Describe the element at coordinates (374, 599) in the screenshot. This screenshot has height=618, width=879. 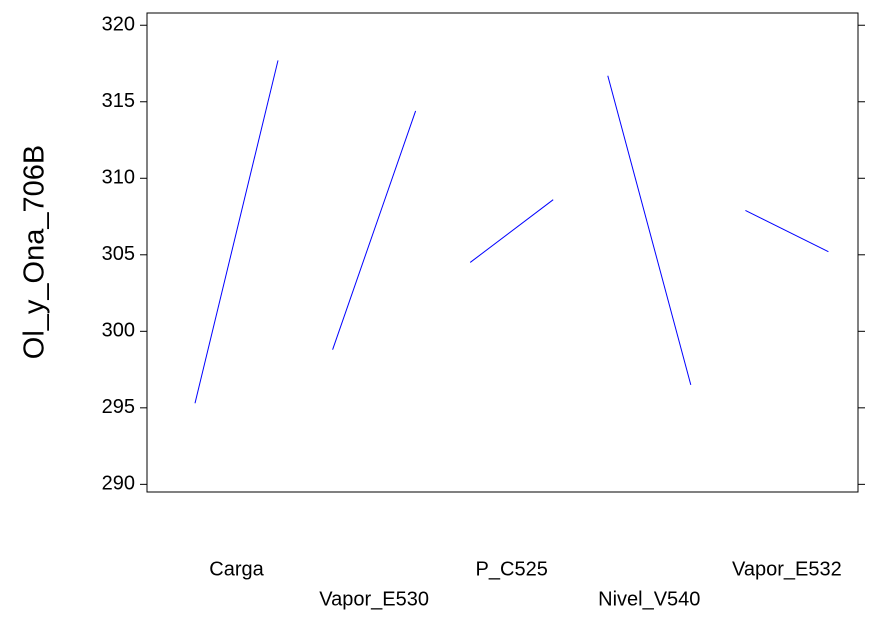
I see `x-tick-label: Vapor_E530` at that location.